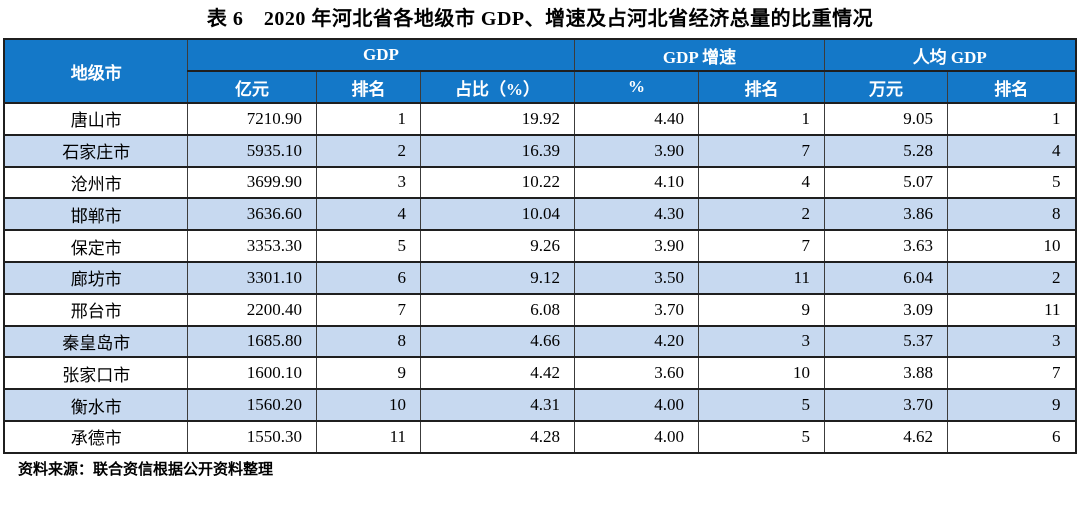  I want to click on gdp-rank-cell: 9, so click(368, 373).